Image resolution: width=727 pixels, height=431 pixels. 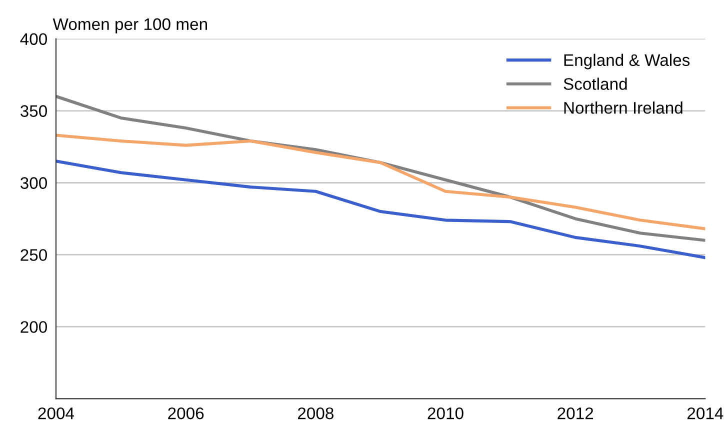 I want to click on y-axis-title: Women per 100 men, so click(x=129, y=26).